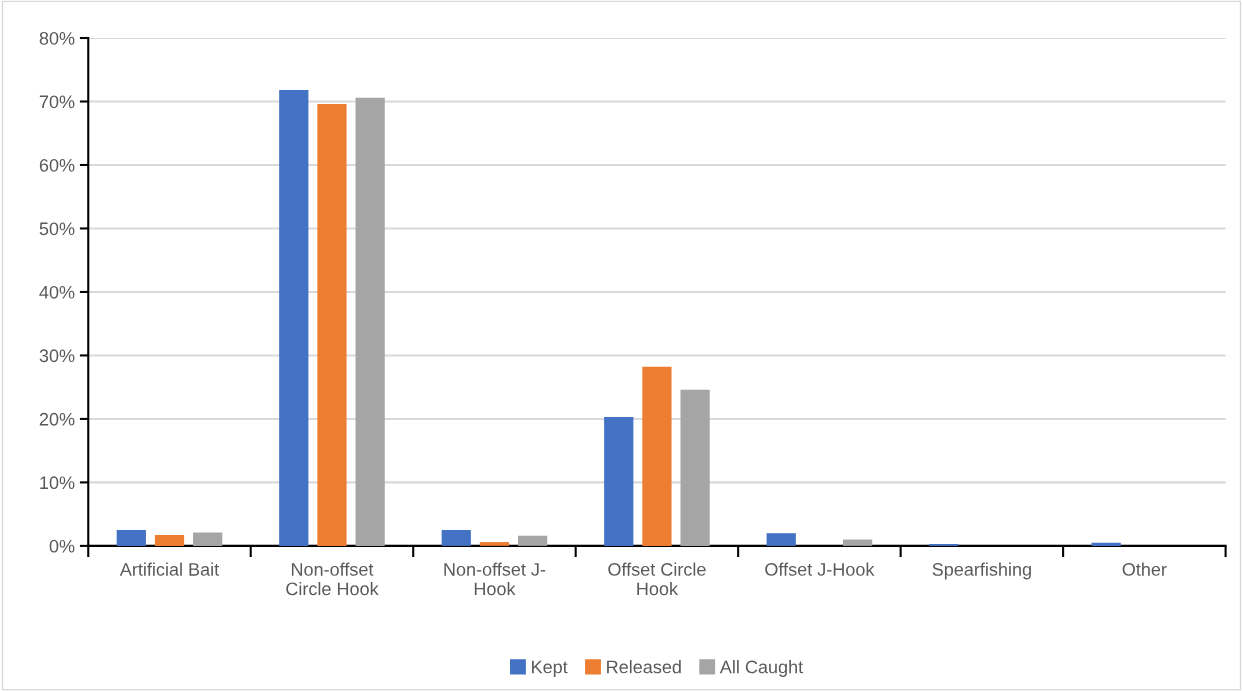  What do you see at coordinates (1144, 569) in the screenshot?
I see `x-tick-label: Other` at bounding box center [1144, 569].